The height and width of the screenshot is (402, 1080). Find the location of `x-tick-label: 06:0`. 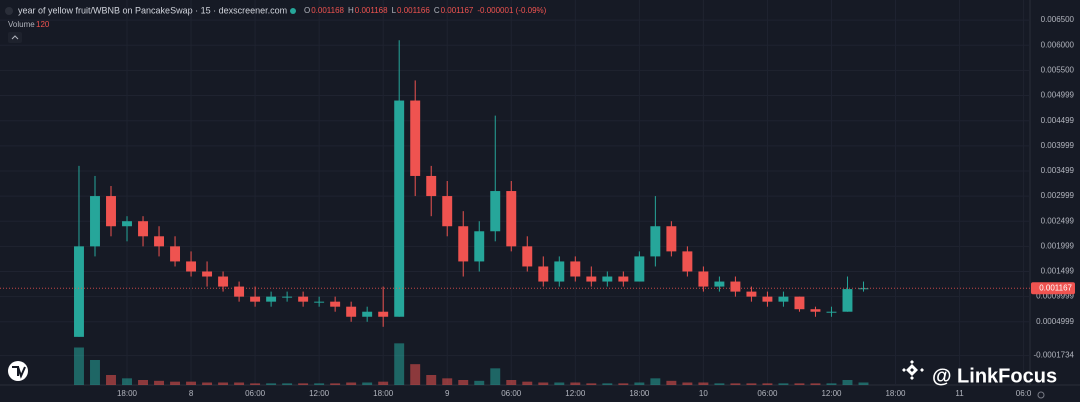

x-tick-label: 06:0 is located at coordinates (1024, 393).